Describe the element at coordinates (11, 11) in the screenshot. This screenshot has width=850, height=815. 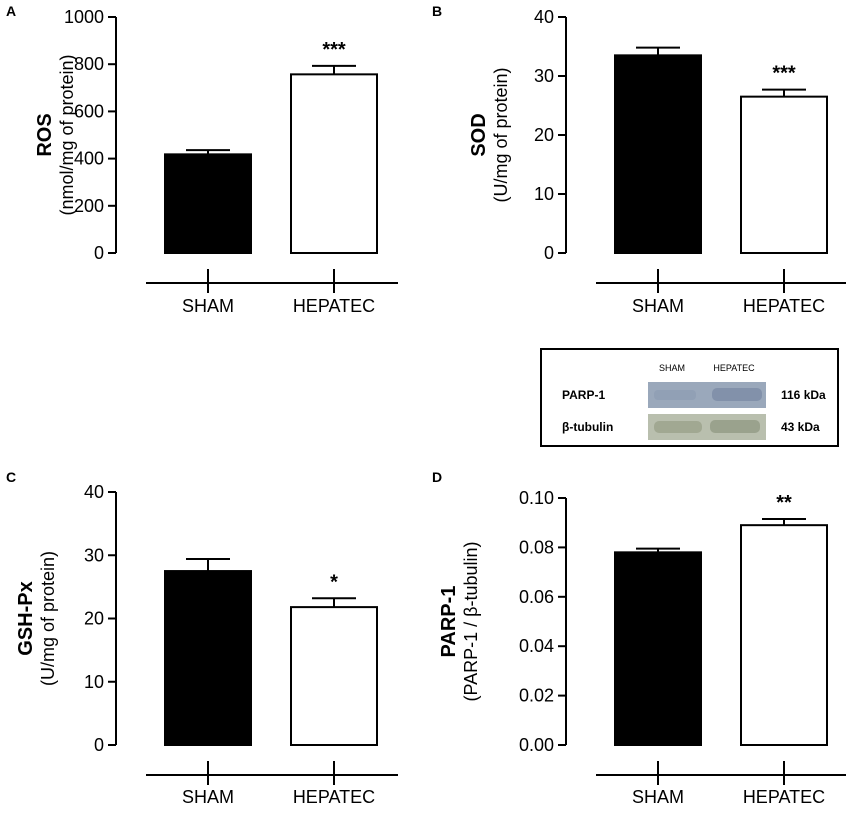
I see `panel-letter: A` at that location.